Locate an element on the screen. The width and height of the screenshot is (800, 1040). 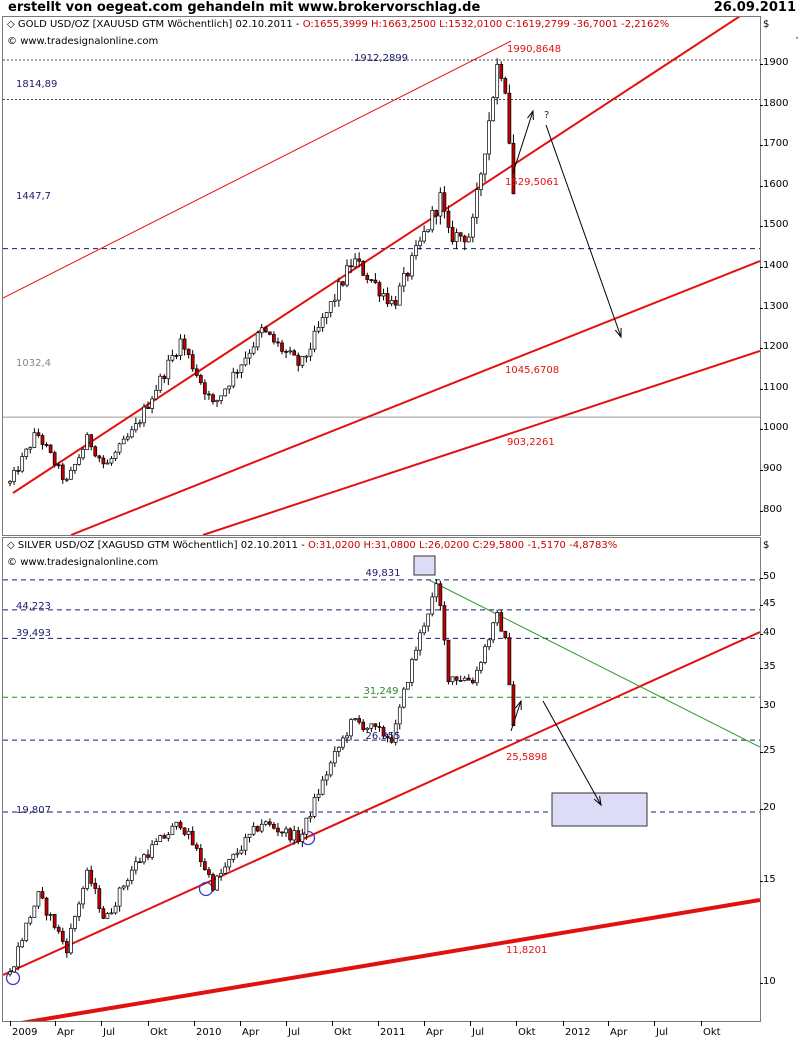
long-term-trendline is located at coordinates (390, 959).